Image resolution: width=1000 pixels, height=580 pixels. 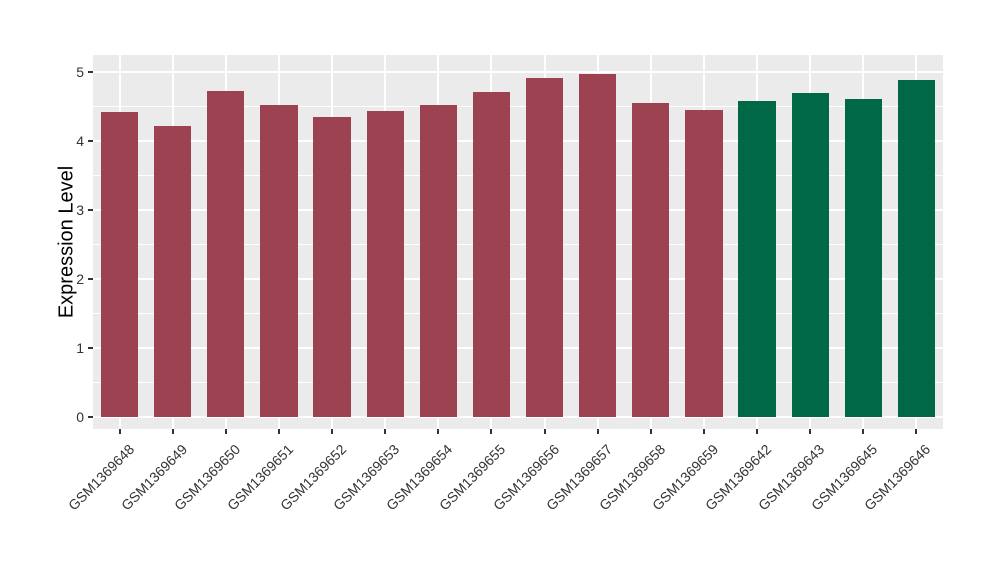 What do you see at coordinates (80, 279) in the screenshot?
I see `y-tick-label: 2` at bounding box center [80, 279].